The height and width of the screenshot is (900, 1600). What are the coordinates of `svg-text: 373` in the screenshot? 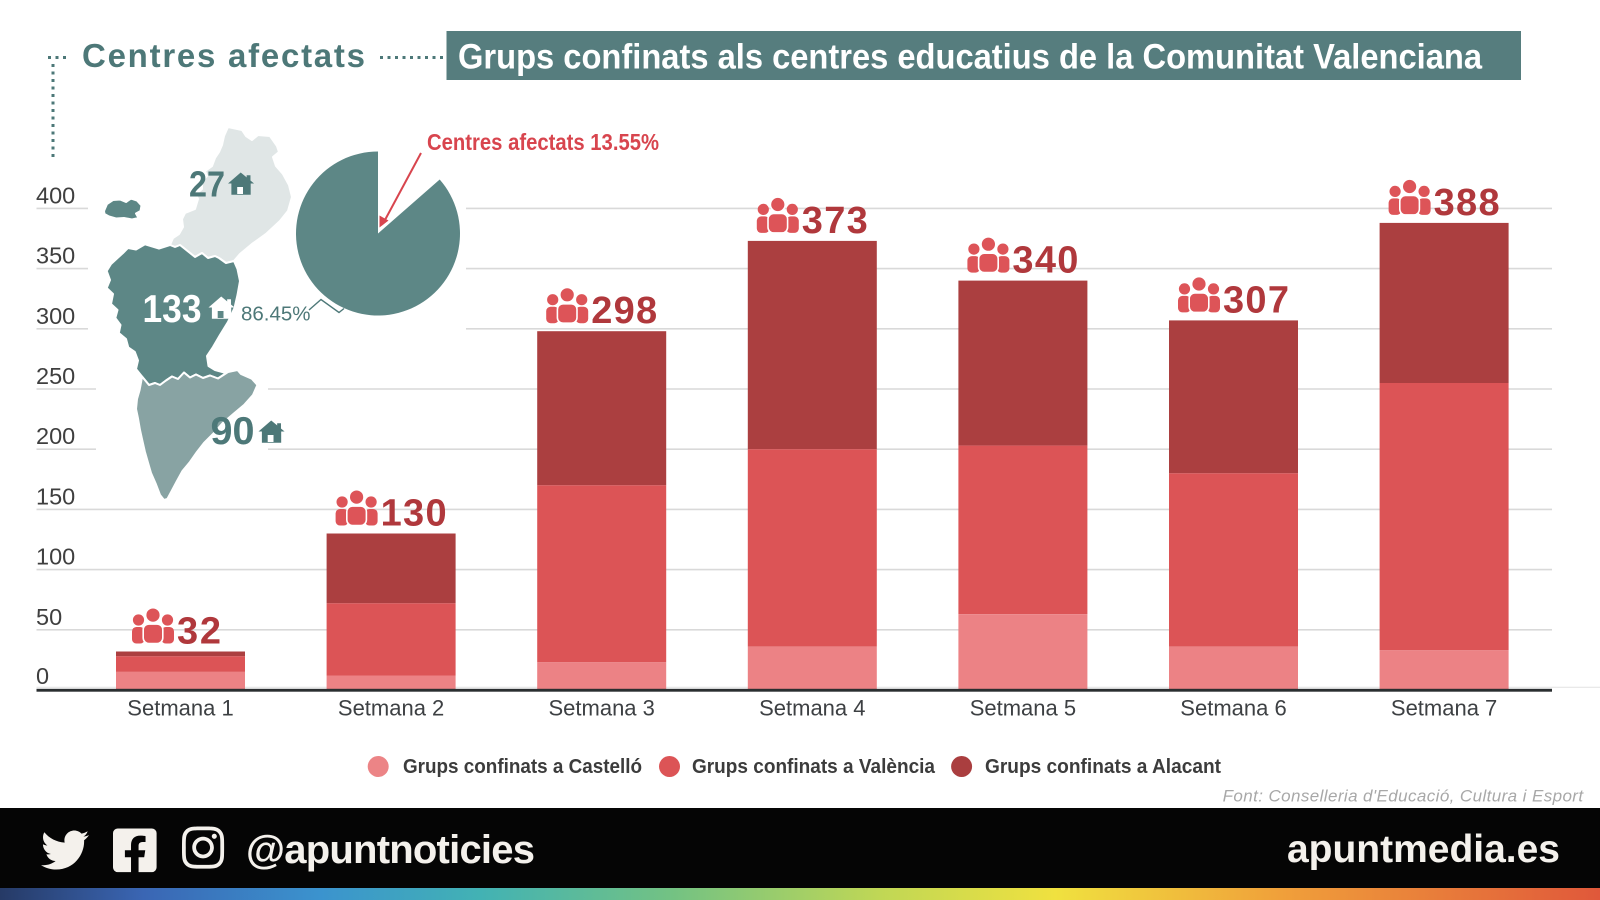 It's located at (835, 221).